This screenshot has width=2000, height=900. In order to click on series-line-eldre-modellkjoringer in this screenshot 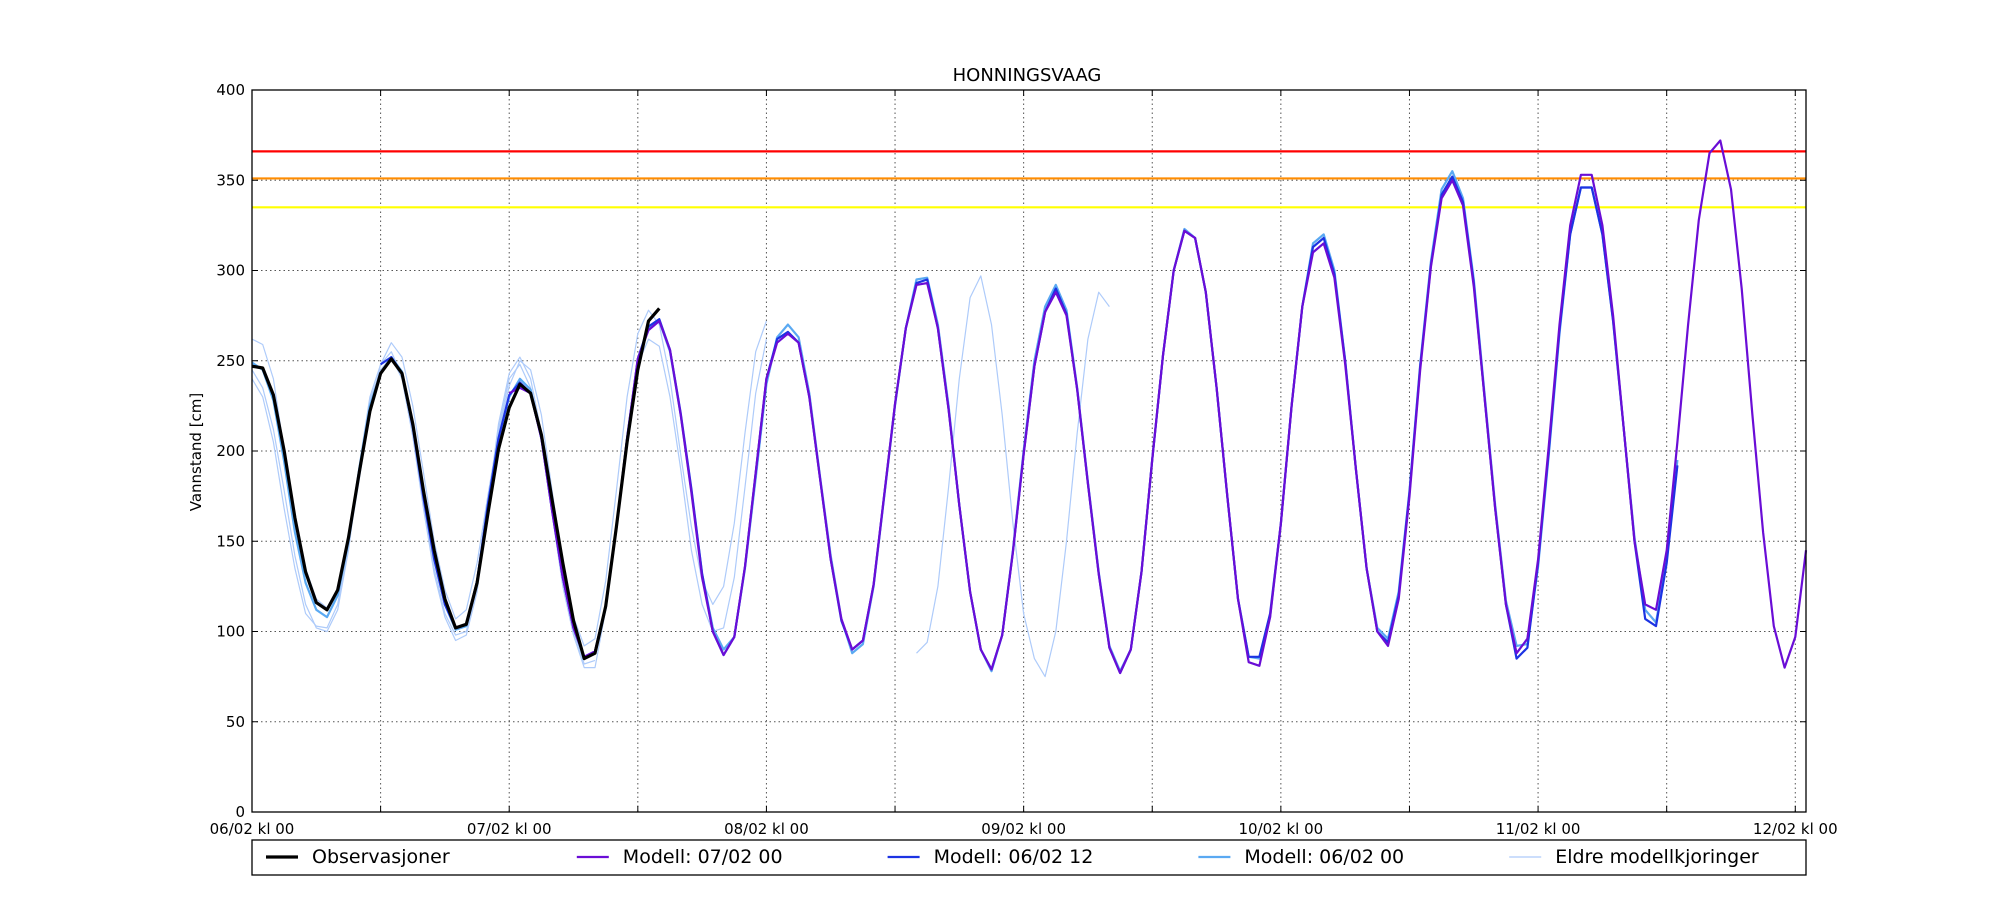, I will do `click(509, 503)`.